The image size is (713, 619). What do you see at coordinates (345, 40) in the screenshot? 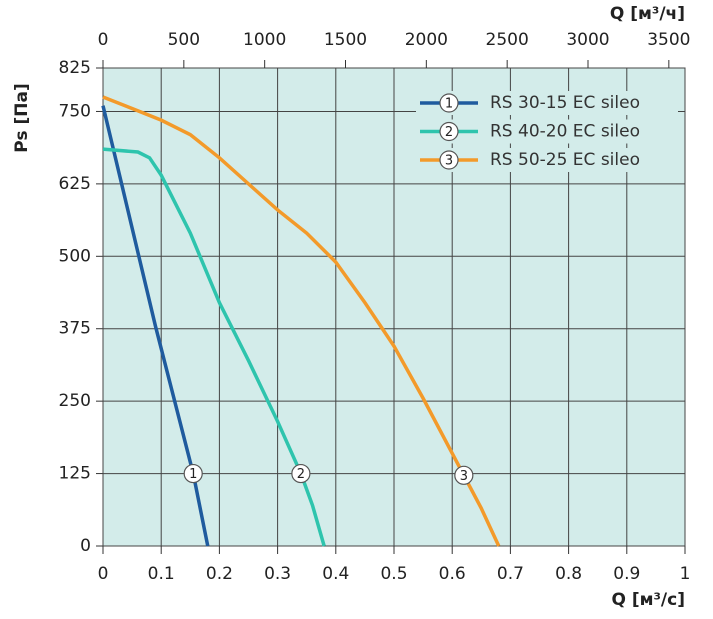
I see `x2-tick-label: 1500` at bounding box center [345, 40].